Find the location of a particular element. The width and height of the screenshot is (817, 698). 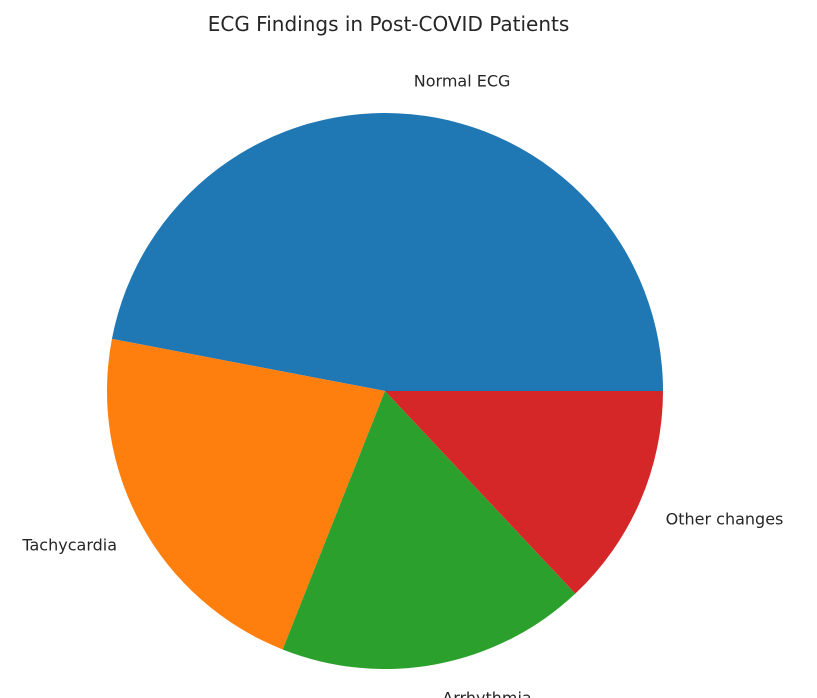

pie-slice-arrhythmia is located at coordinates (429, 530).